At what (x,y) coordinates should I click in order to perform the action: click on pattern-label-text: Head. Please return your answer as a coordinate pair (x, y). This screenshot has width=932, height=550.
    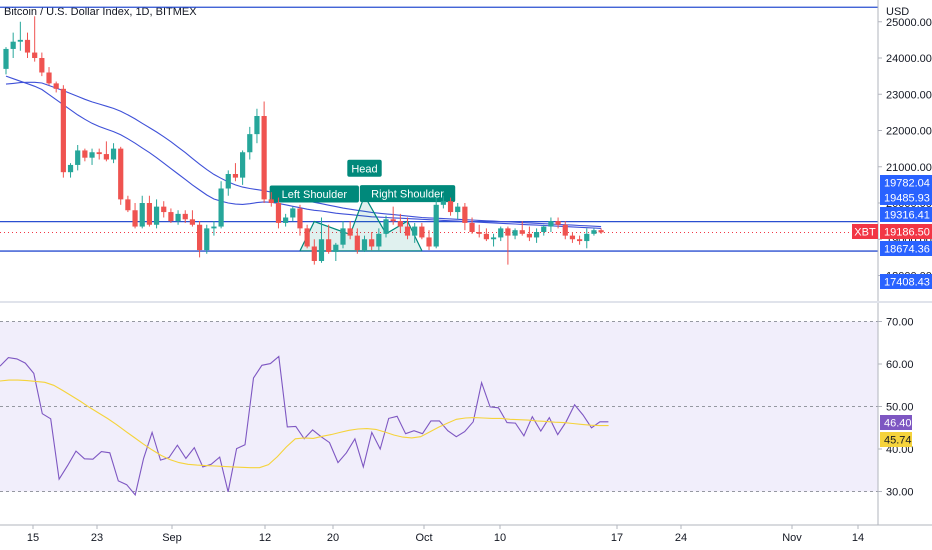
    Looking at the image, I should click on (364, 169).